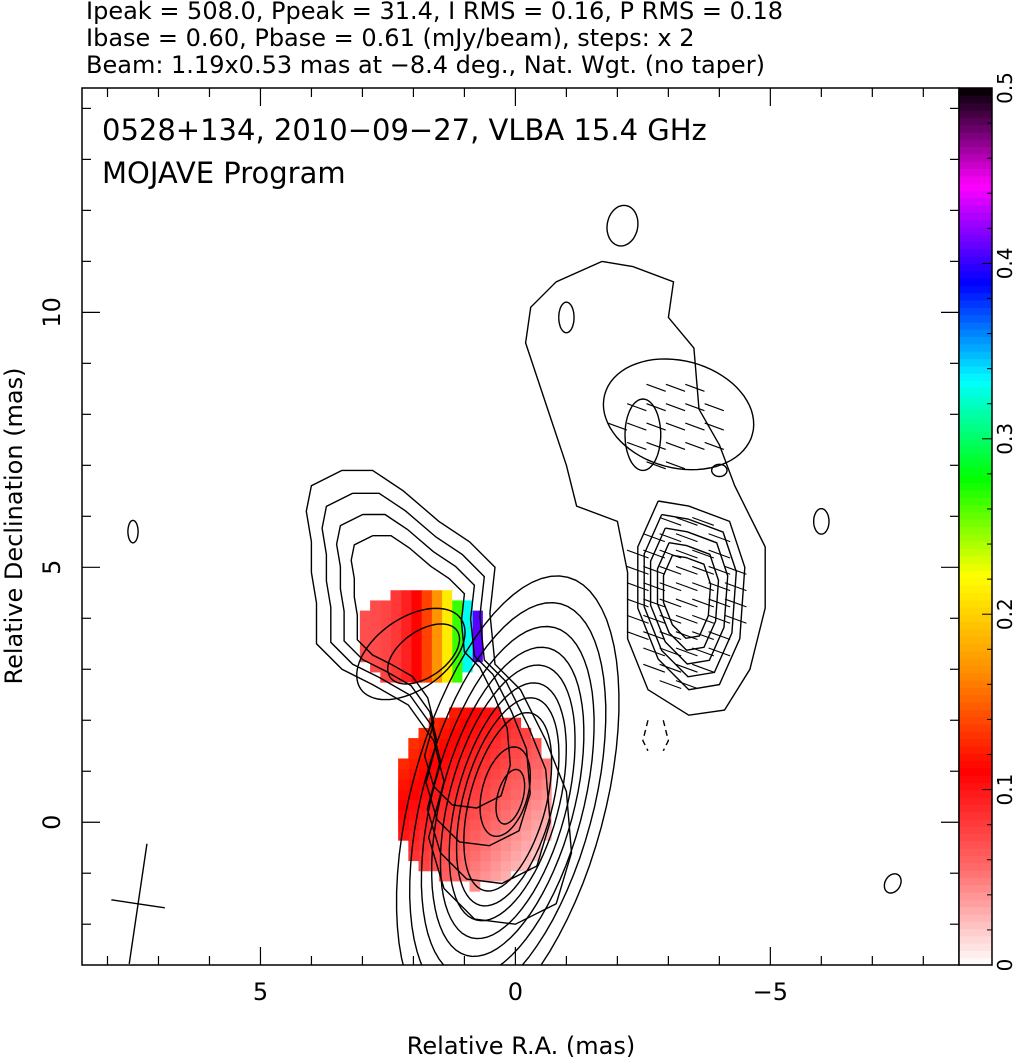 The image size is (1021, 1060). I want to click on colorbar-label-0.5: 0.5, so click(1005, 88).